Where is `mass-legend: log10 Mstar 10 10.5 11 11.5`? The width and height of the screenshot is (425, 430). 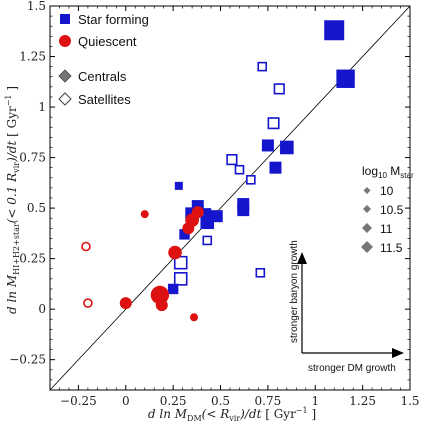 mass-legend: log10 Mstar 10 10.5 11 11.5 is located at coordinates (387, 209).